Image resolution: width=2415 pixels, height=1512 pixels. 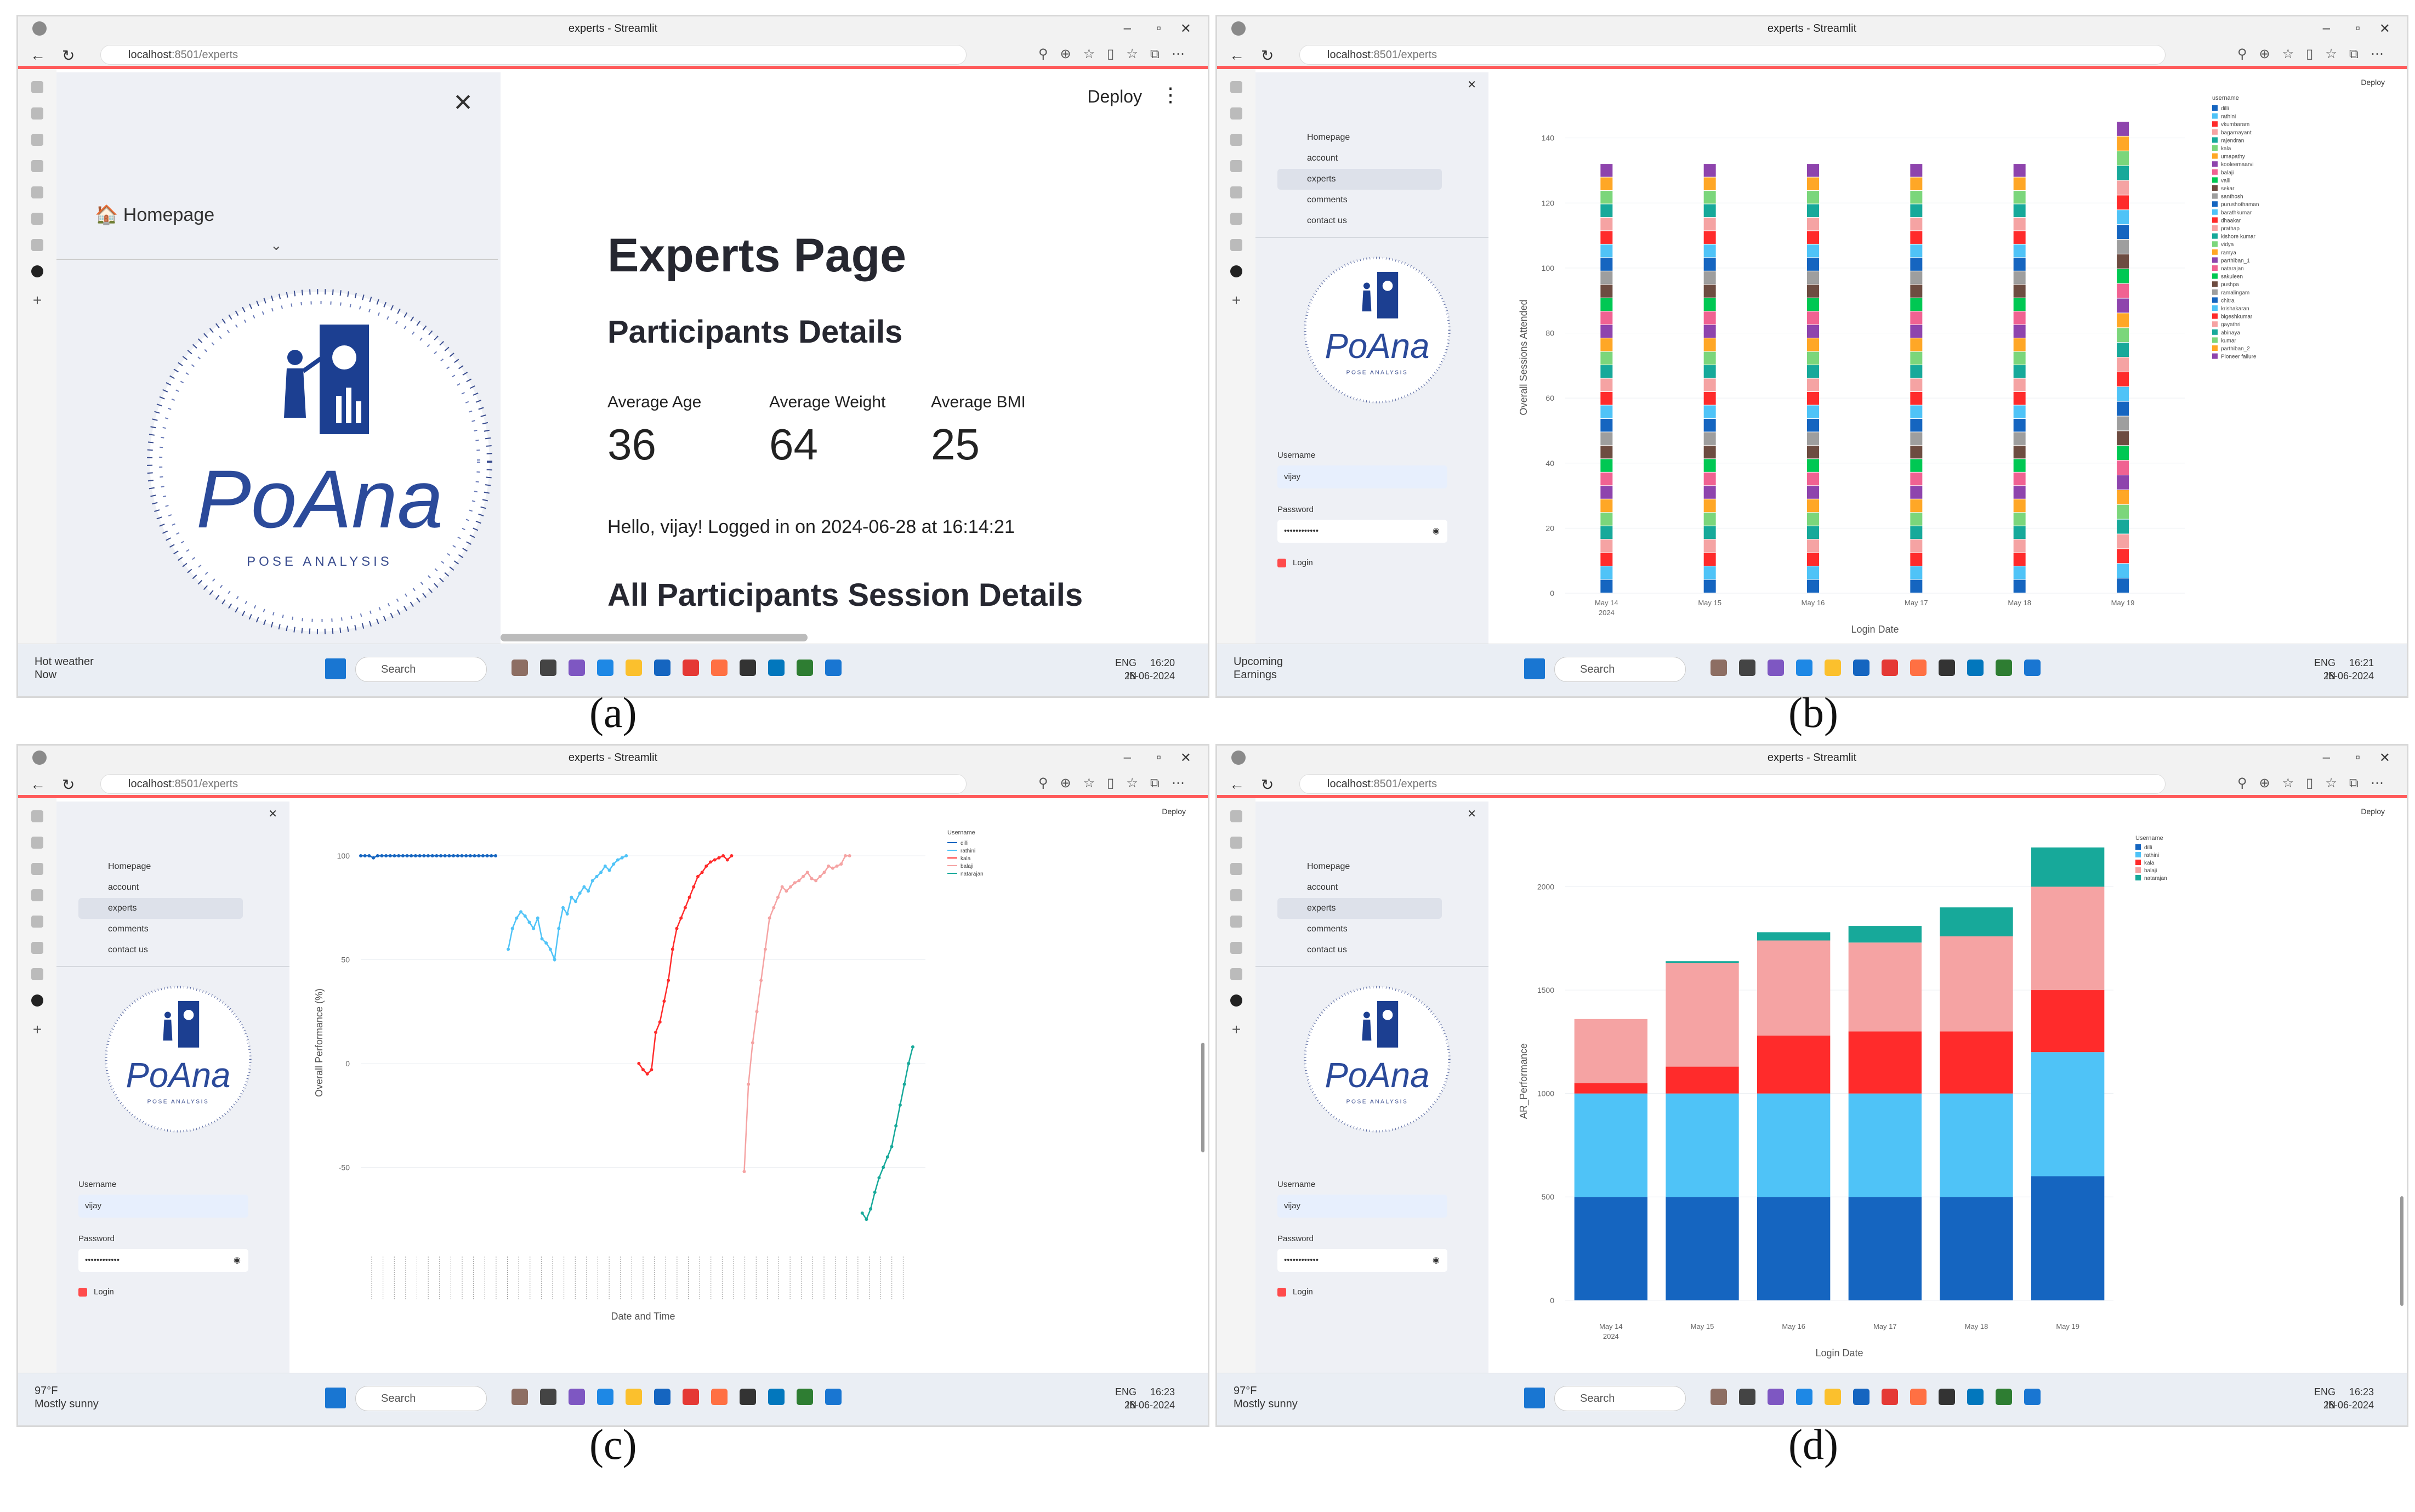 What do you see at coordinates (1149, 1398) in the screenshot?
I see `clock: 16:23 28-06-2024` at bounding box center [1149, 1398].